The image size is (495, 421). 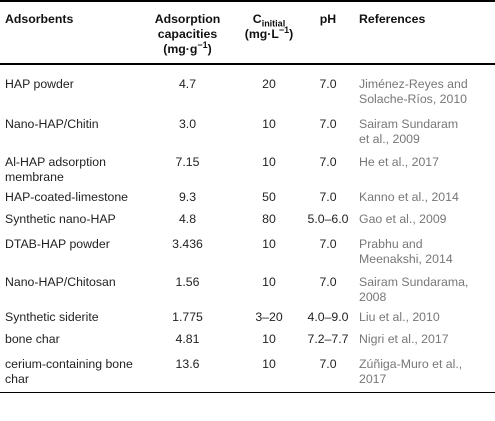 I want to click on cell-c-initial: 20, so click(x=269, y=84).